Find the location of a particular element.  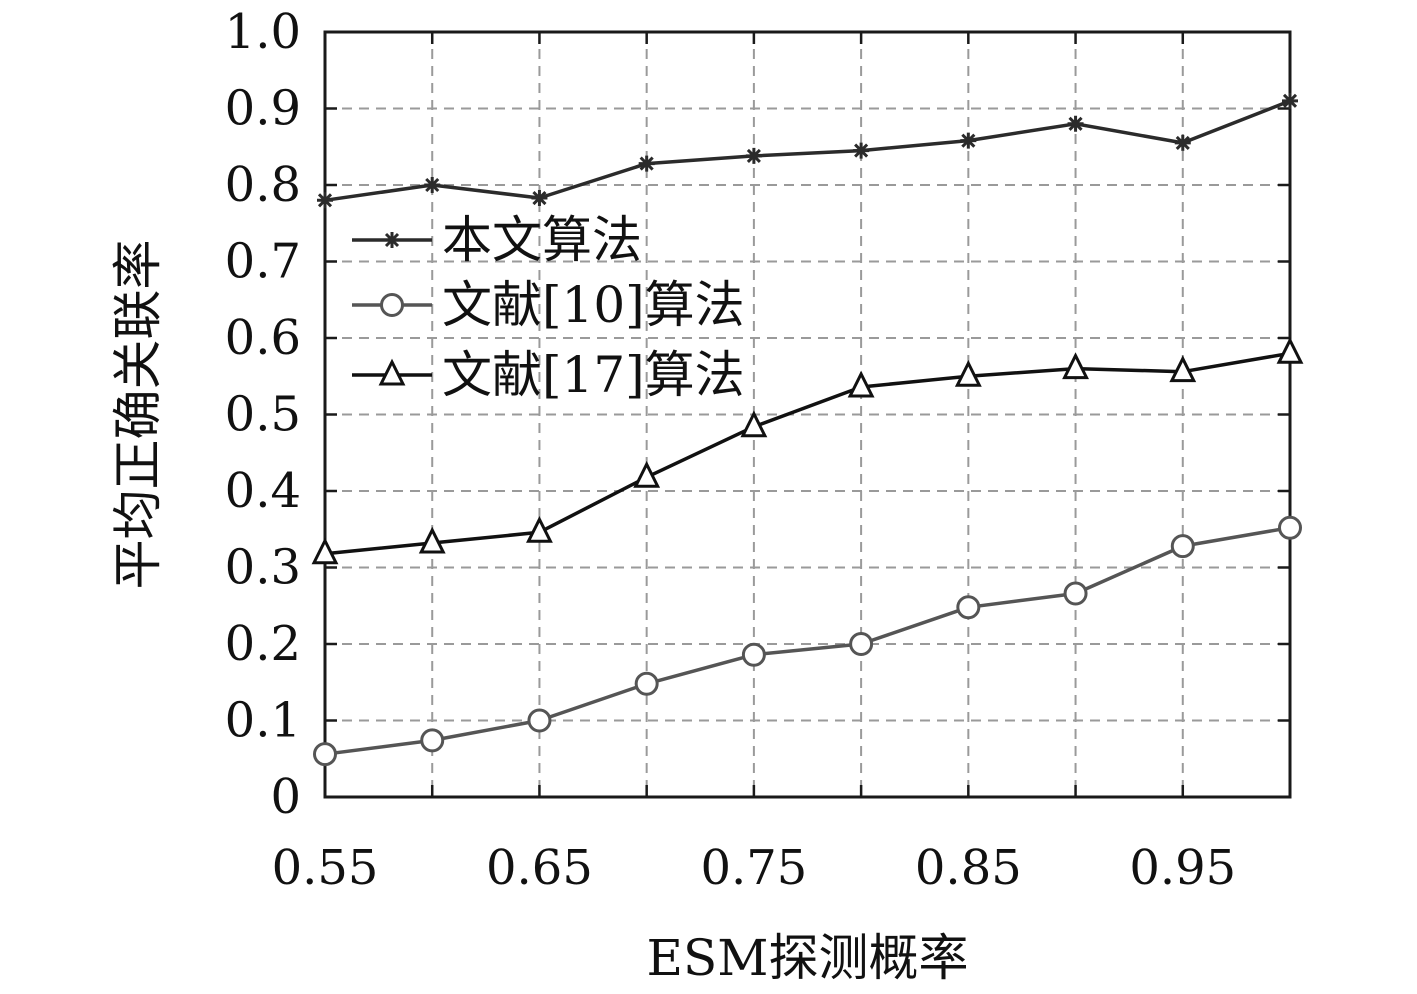

legend-item: 本文算法 is located at coordinates (497, 240).